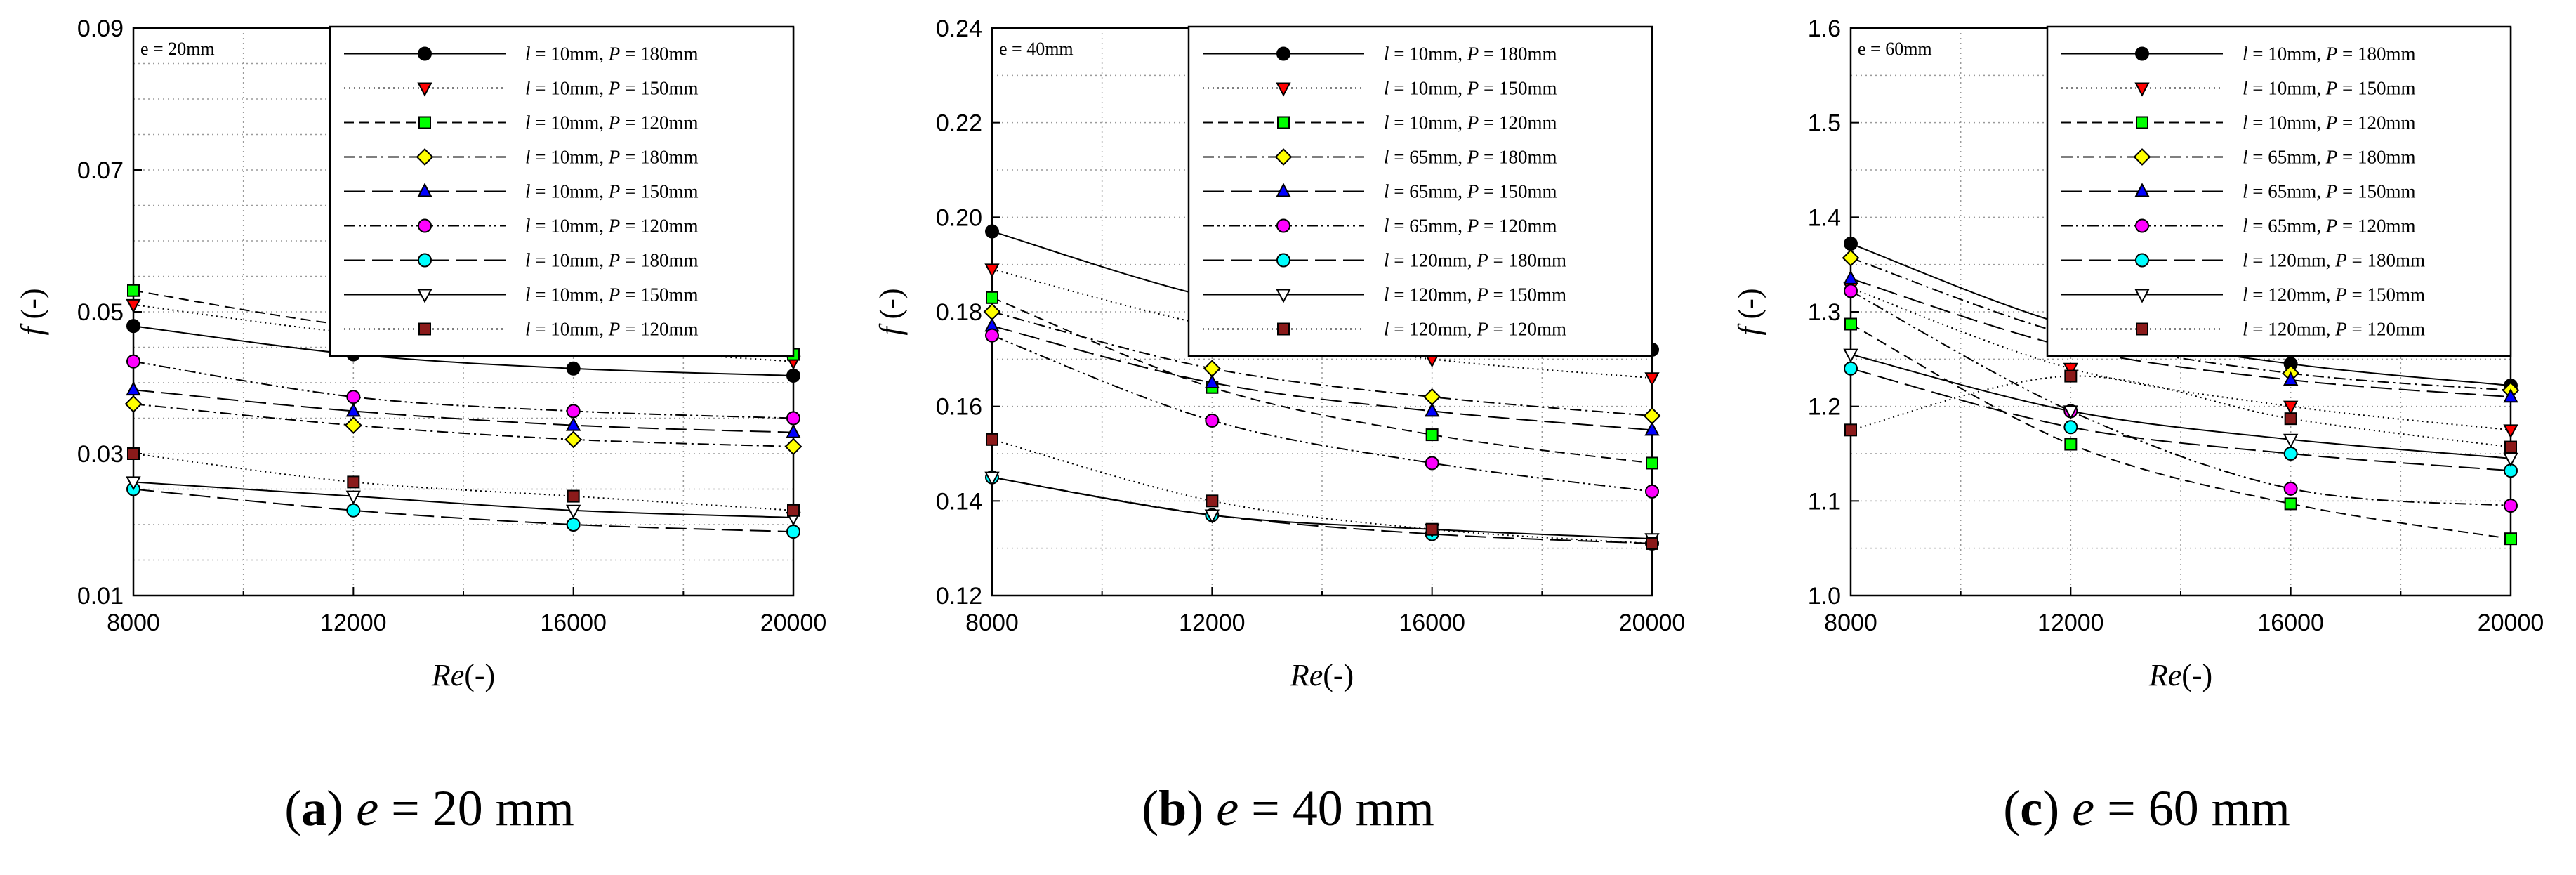 The height and width of the screenshot is (875, 2576). Describe the element at coordinates (2243, 294) in the screenshot. I see `legend-item: l = 120mm, P = 150mm` at that location.